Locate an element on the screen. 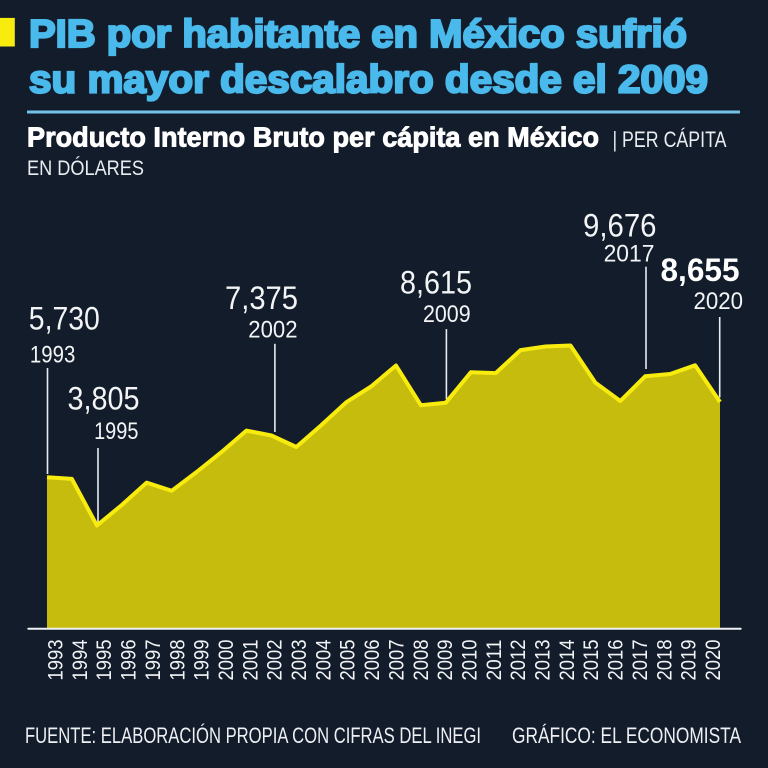  svg-text: 8,615 is located at coordinates (436, 283).